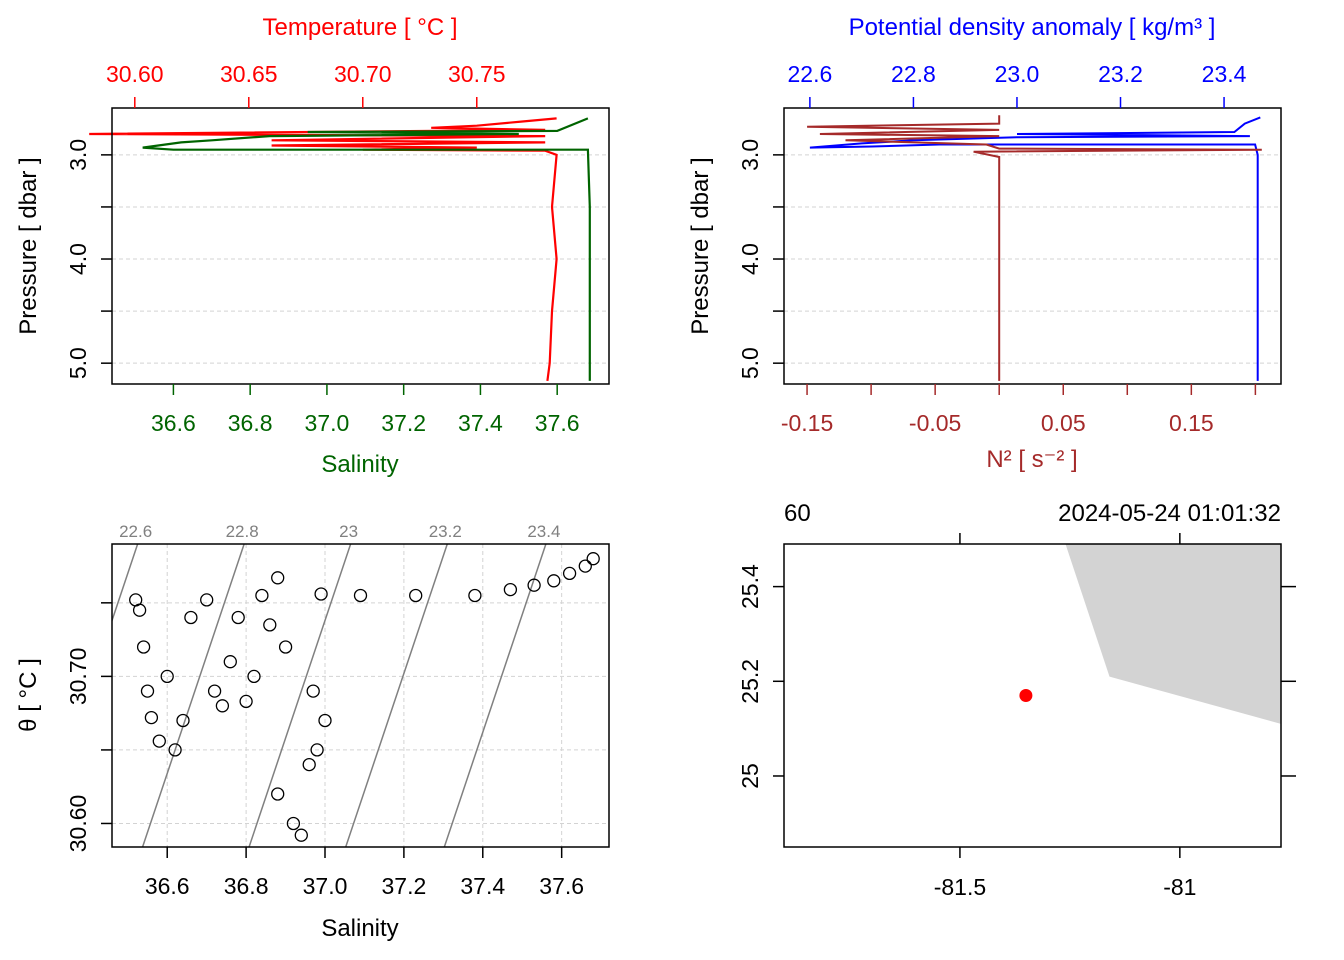  I want to click on p1-top-tick-label: 30.60, so click(135, 74).